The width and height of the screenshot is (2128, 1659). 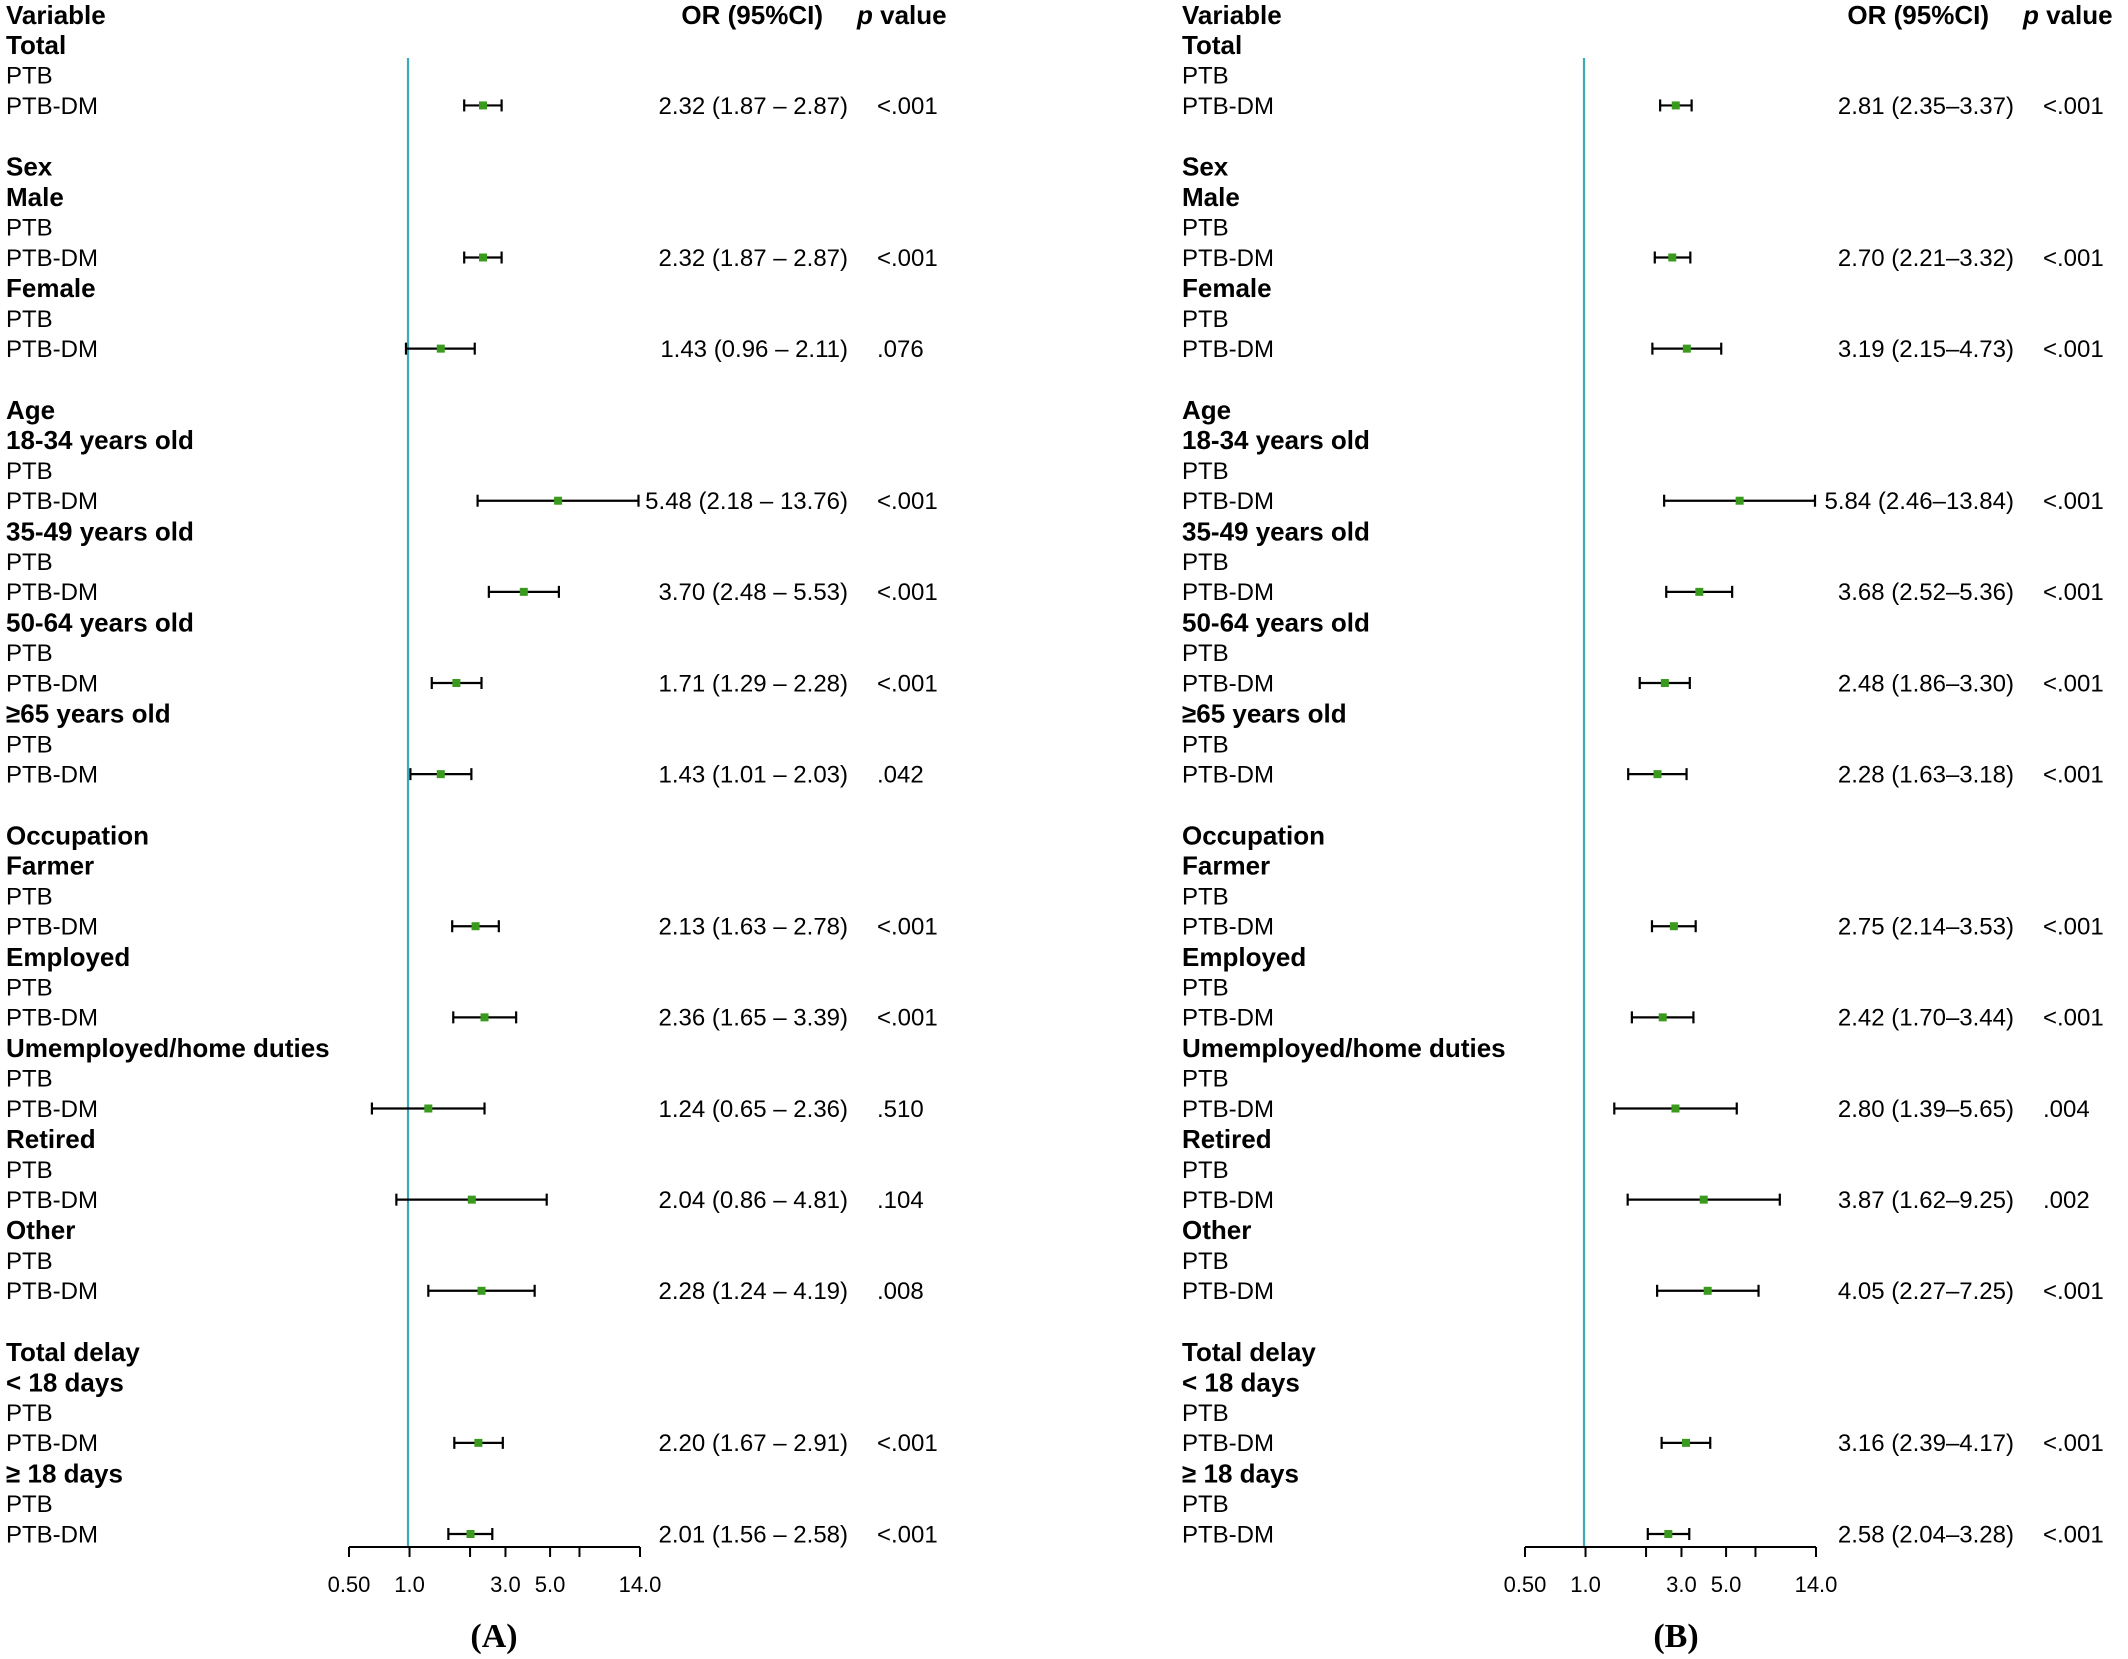 What do you see at coordinates (1926, 1109) in the screenshot?
I see `or-ci-value: 2.80 (1.39–5.65)` at bounding box center [1926, 1109].